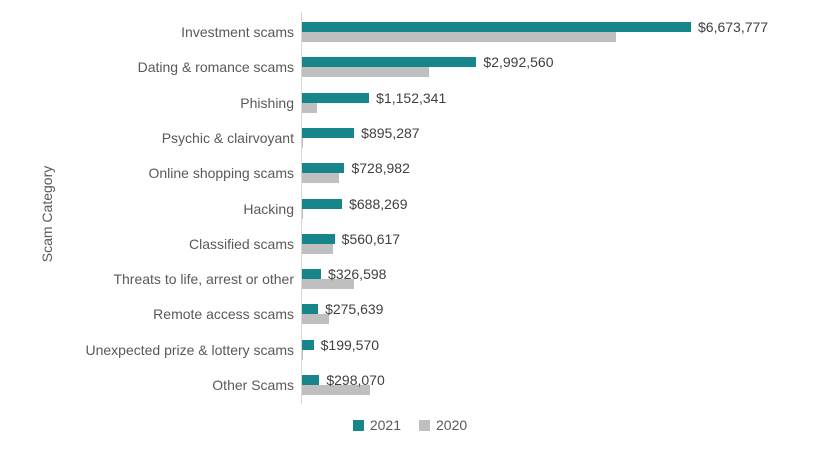 The height and width of the screenshot is (452, 820). I want to click on category-label: Investment scams, so click(237, 32).